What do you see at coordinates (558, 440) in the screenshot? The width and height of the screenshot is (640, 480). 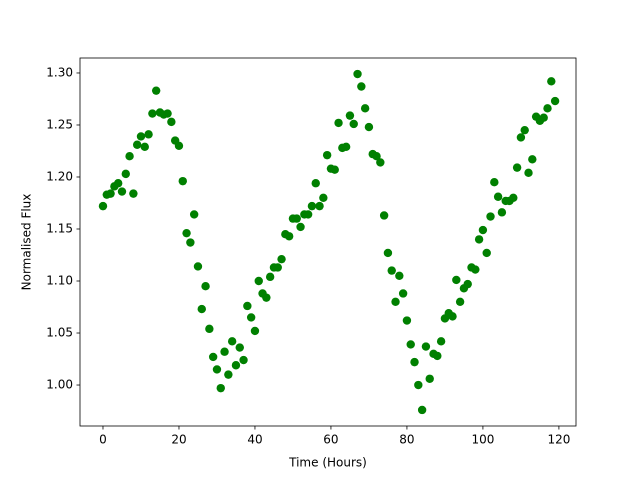 I see `x-tick-label: 120` at bounding box center [558, 440].